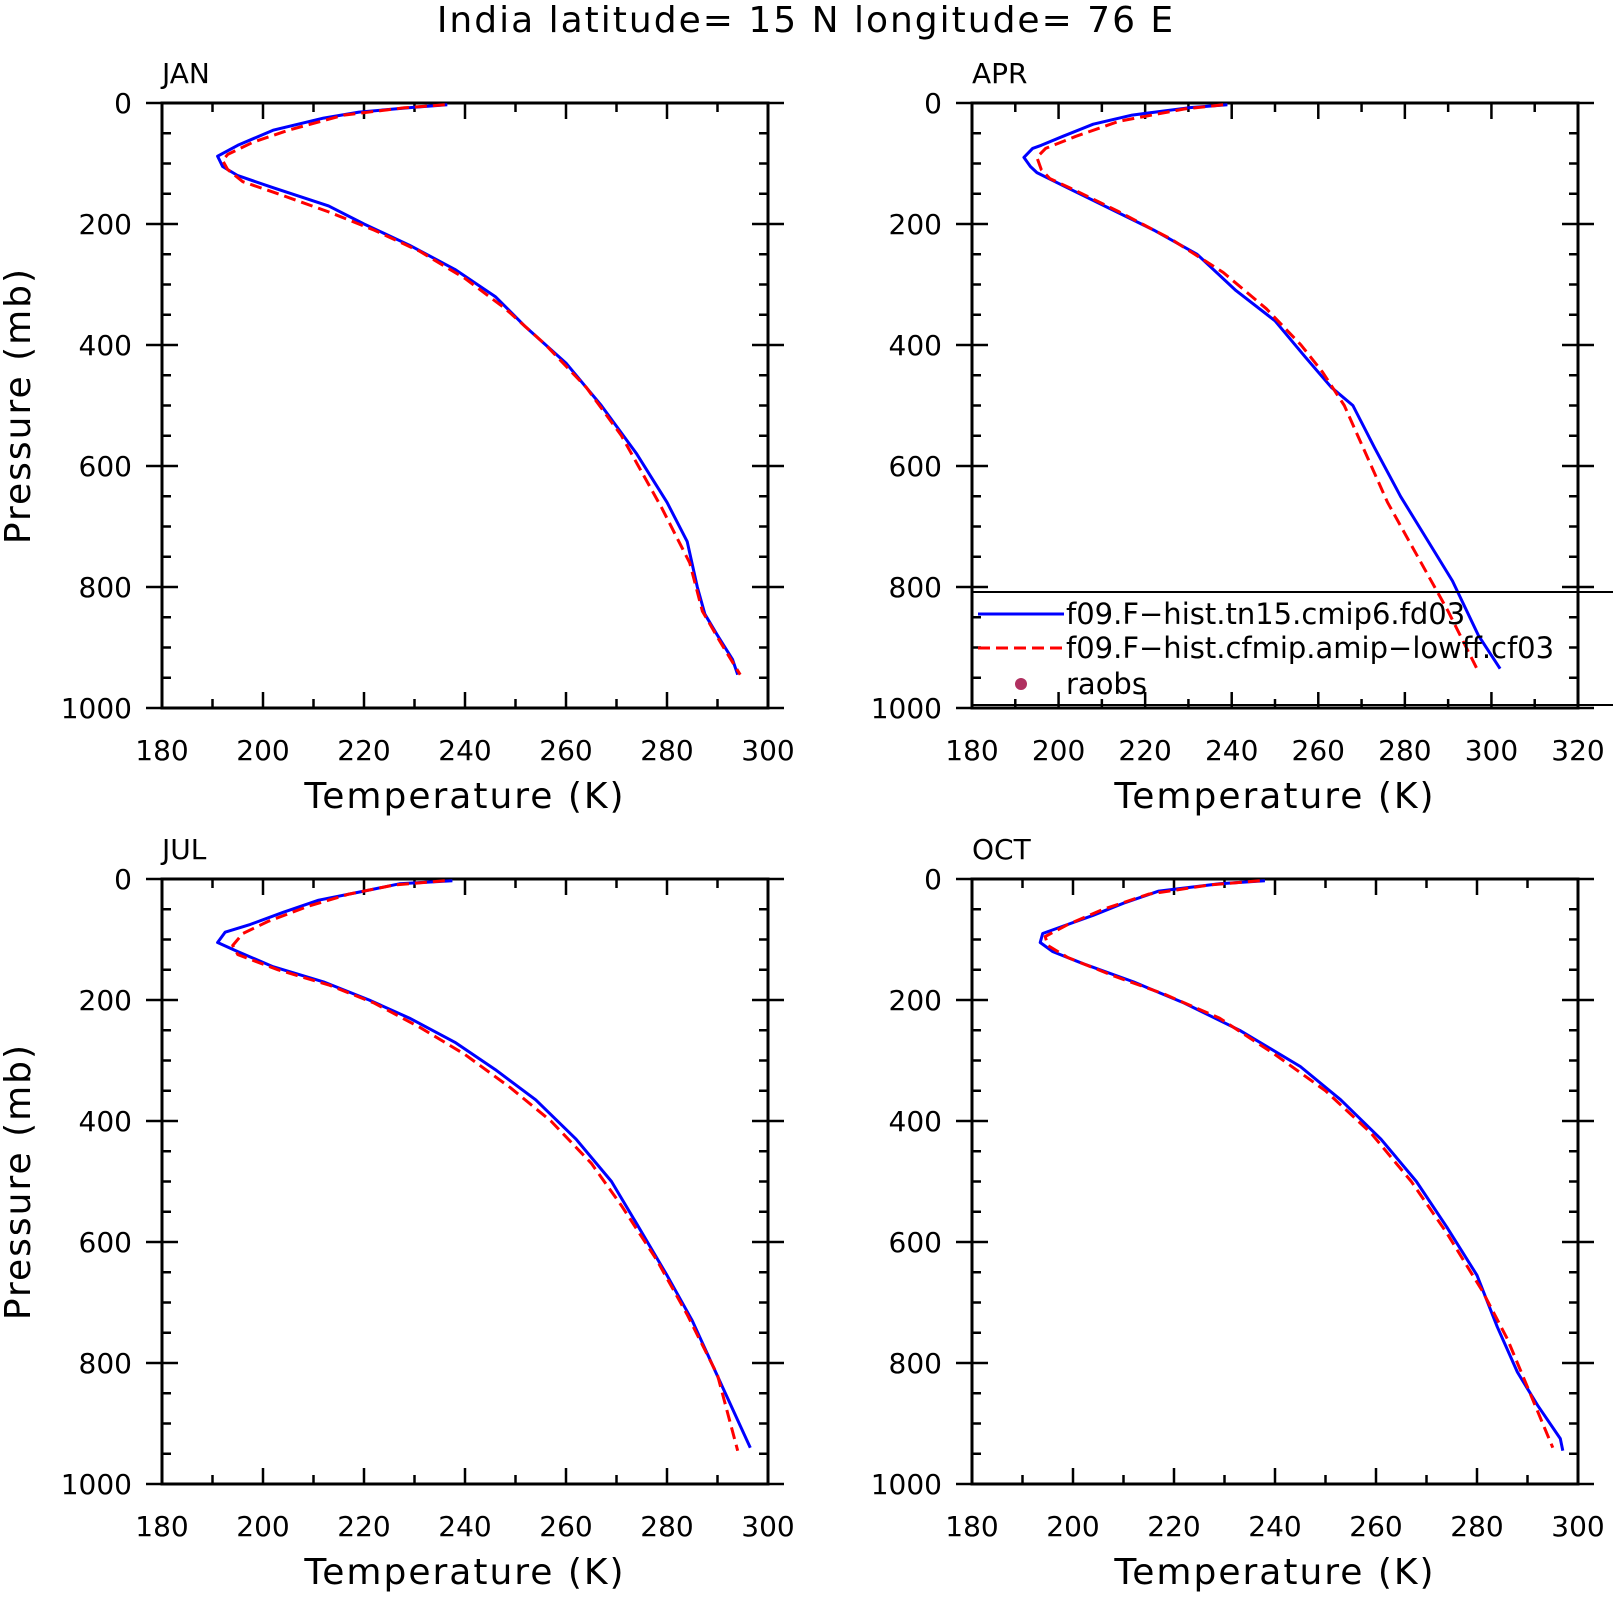 This screenshot has width=1613, height=1600. What do you see at coordinates (183, 849) in the screenshot?
I see `panel-label: JUL` at bounding box center [183, 849].